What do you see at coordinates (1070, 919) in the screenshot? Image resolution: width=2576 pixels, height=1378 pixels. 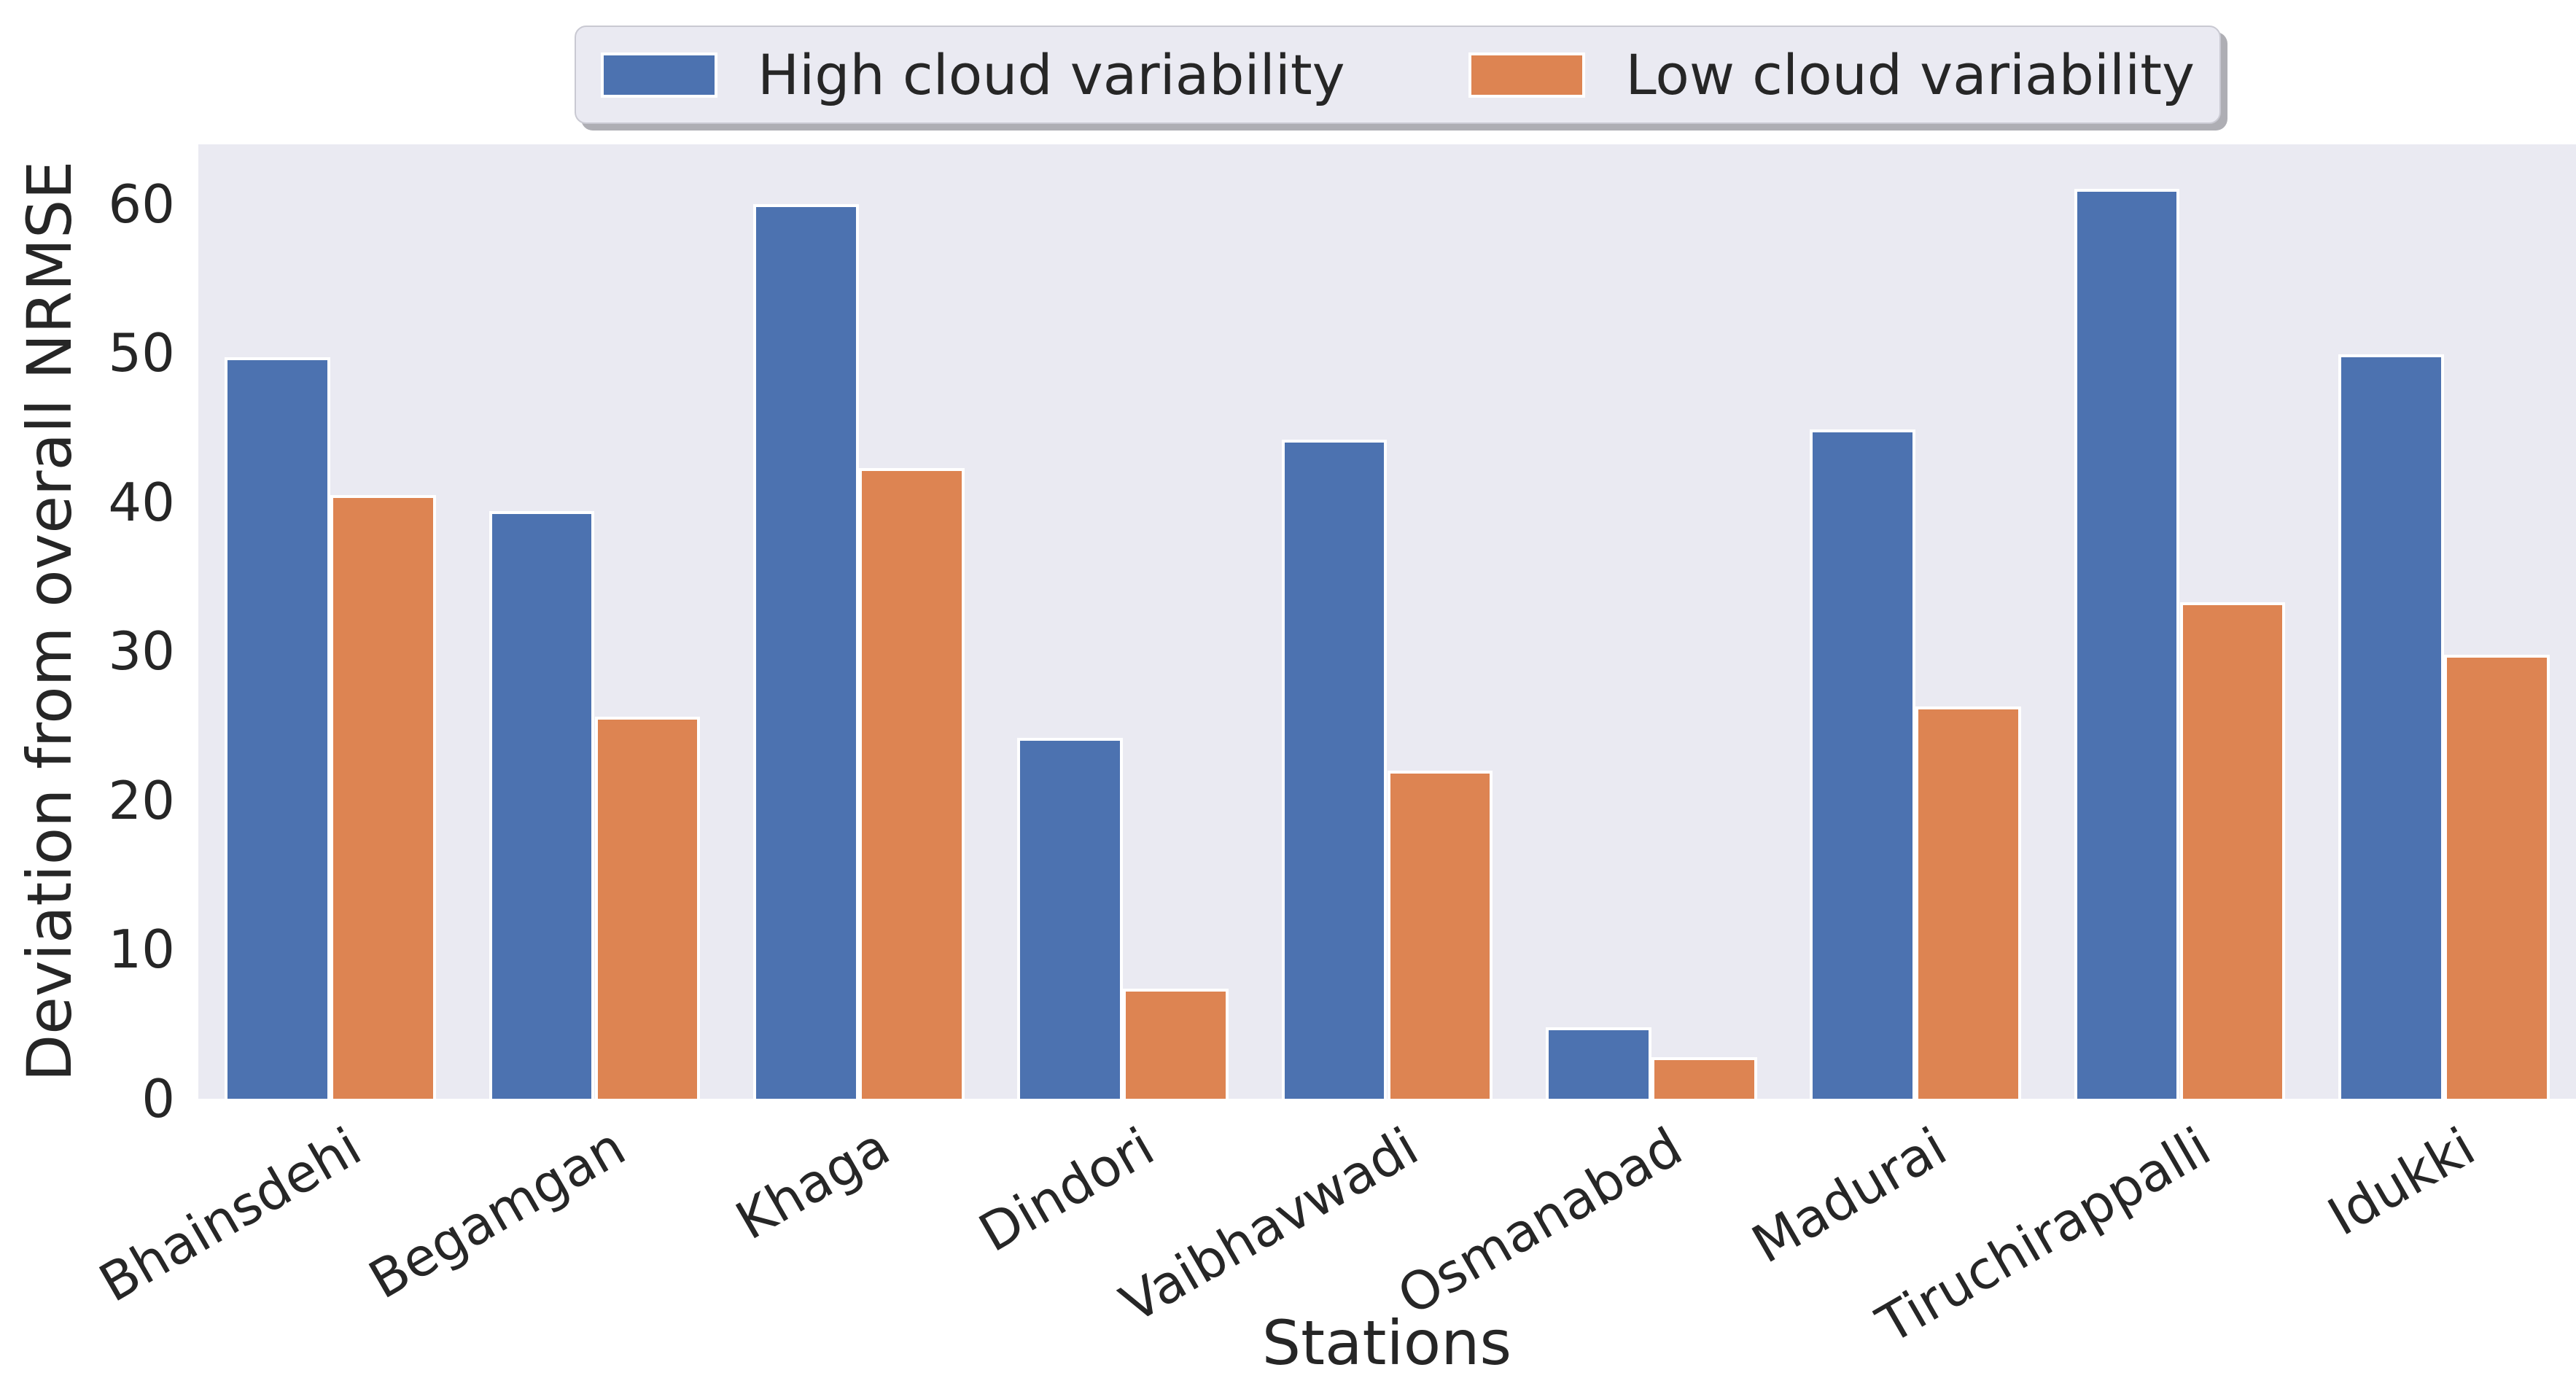 I see `bar-high-dindori` at bounding box center [1070, 919].